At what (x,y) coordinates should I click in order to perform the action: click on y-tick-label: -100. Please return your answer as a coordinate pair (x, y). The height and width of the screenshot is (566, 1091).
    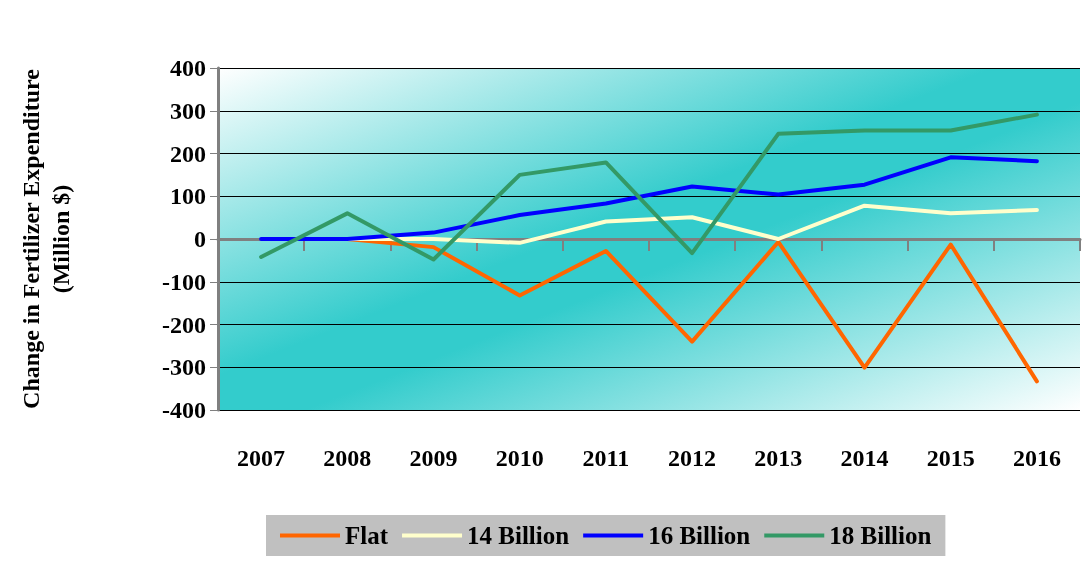
    Looking at the image, I should click on (184, 281).